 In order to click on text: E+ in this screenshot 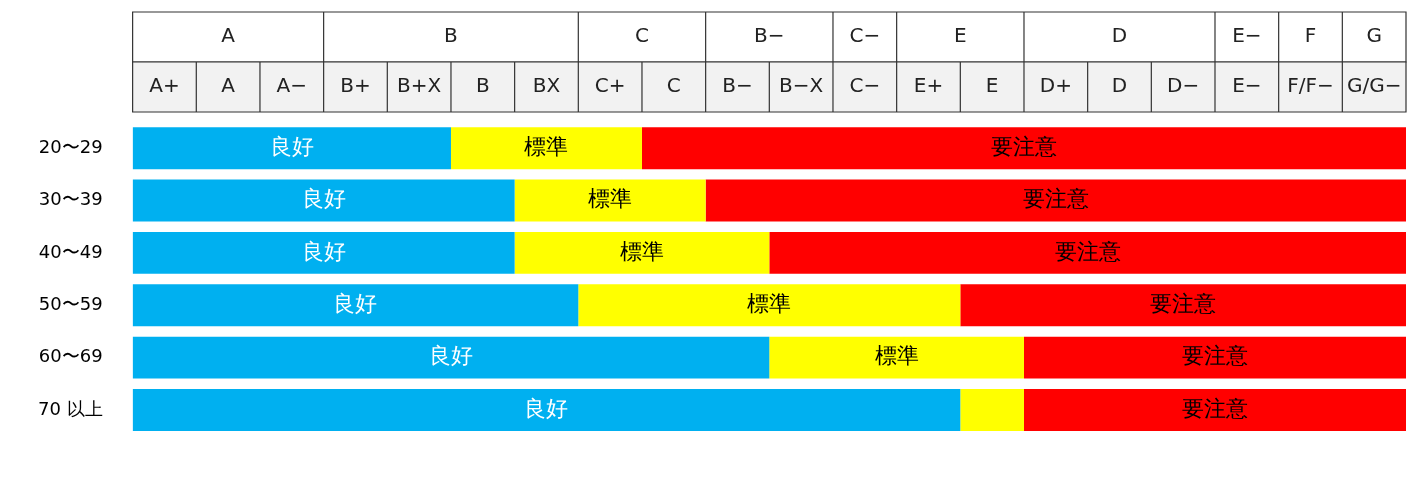, I will do `click(928, 85)`.